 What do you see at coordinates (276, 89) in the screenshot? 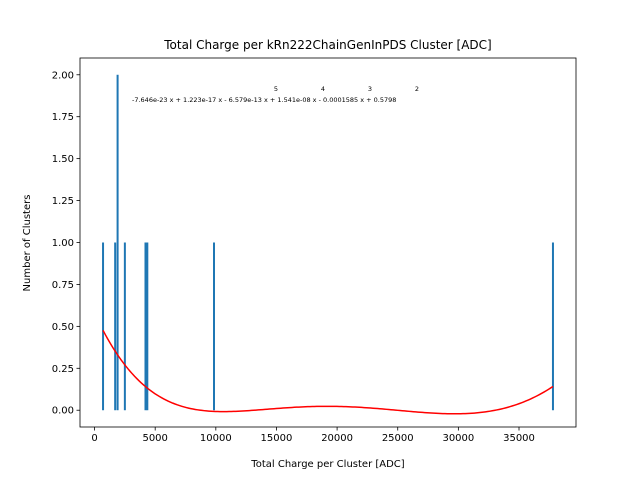
I see `fit-exponent: 5` at bounding box center [276, 89].